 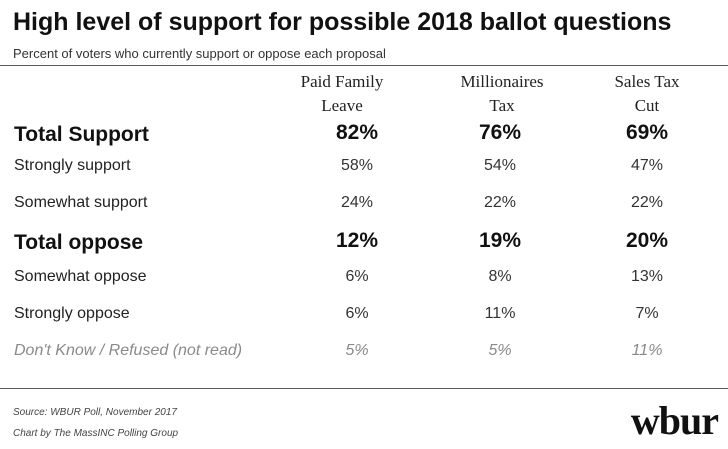 I want to click on table-cell: 20%, so click(x=647, y=240).